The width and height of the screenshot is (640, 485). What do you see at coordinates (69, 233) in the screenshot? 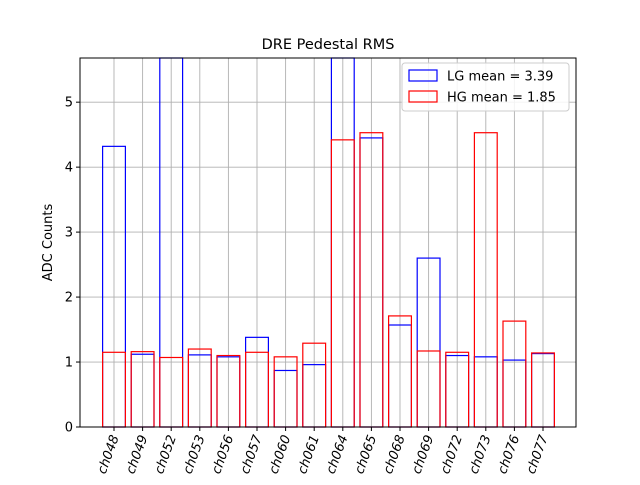
I see `y-tick-label: 3` at bounding box center [69, 233].